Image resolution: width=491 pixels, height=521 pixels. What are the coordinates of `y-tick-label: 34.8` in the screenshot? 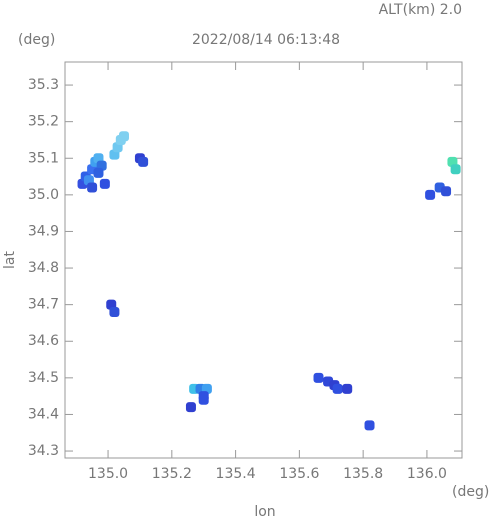 It's located at (43, 268).